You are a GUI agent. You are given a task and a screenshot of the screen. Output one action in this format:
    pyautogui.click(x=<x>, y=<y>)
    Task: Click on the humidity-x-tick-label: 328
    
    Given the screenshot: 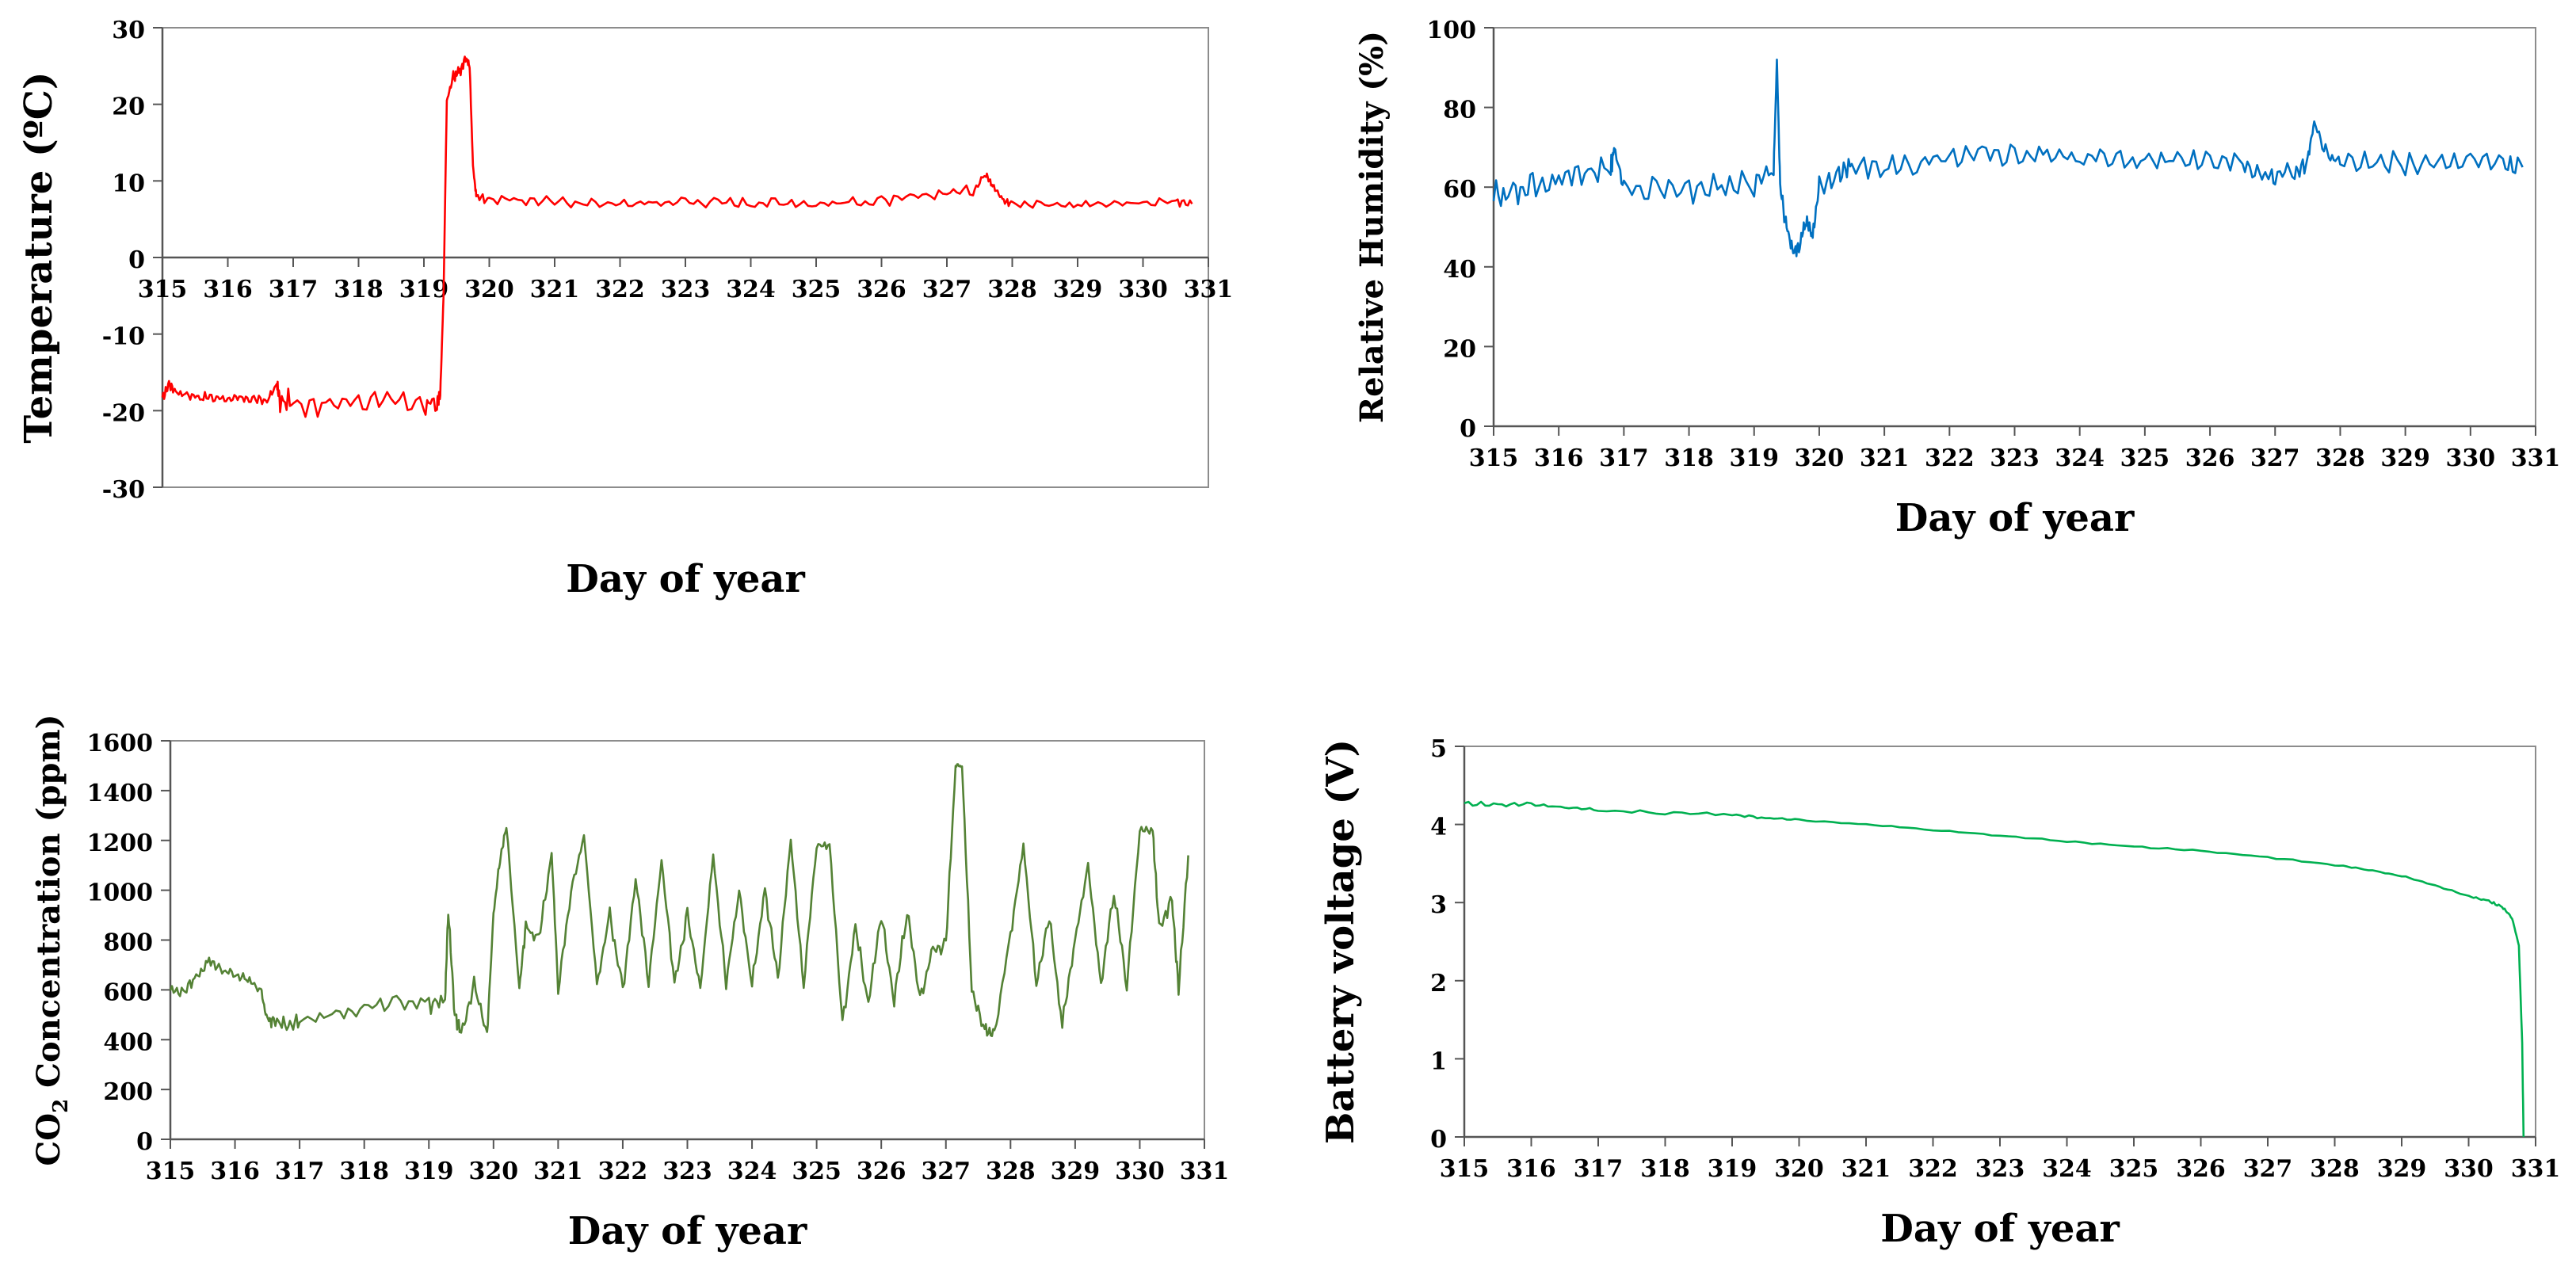 What is the action you would take?
    pyautogui.click(x=2340, y=458)
    